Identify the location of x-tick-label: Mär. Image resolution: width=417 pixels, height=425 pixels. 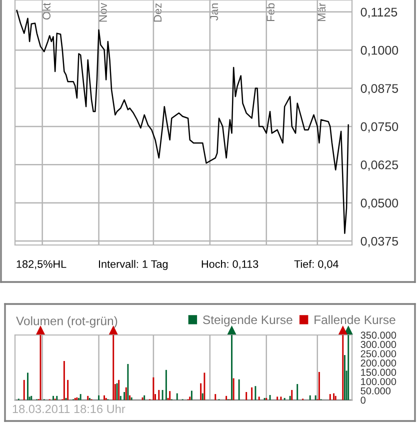
(322, 11).